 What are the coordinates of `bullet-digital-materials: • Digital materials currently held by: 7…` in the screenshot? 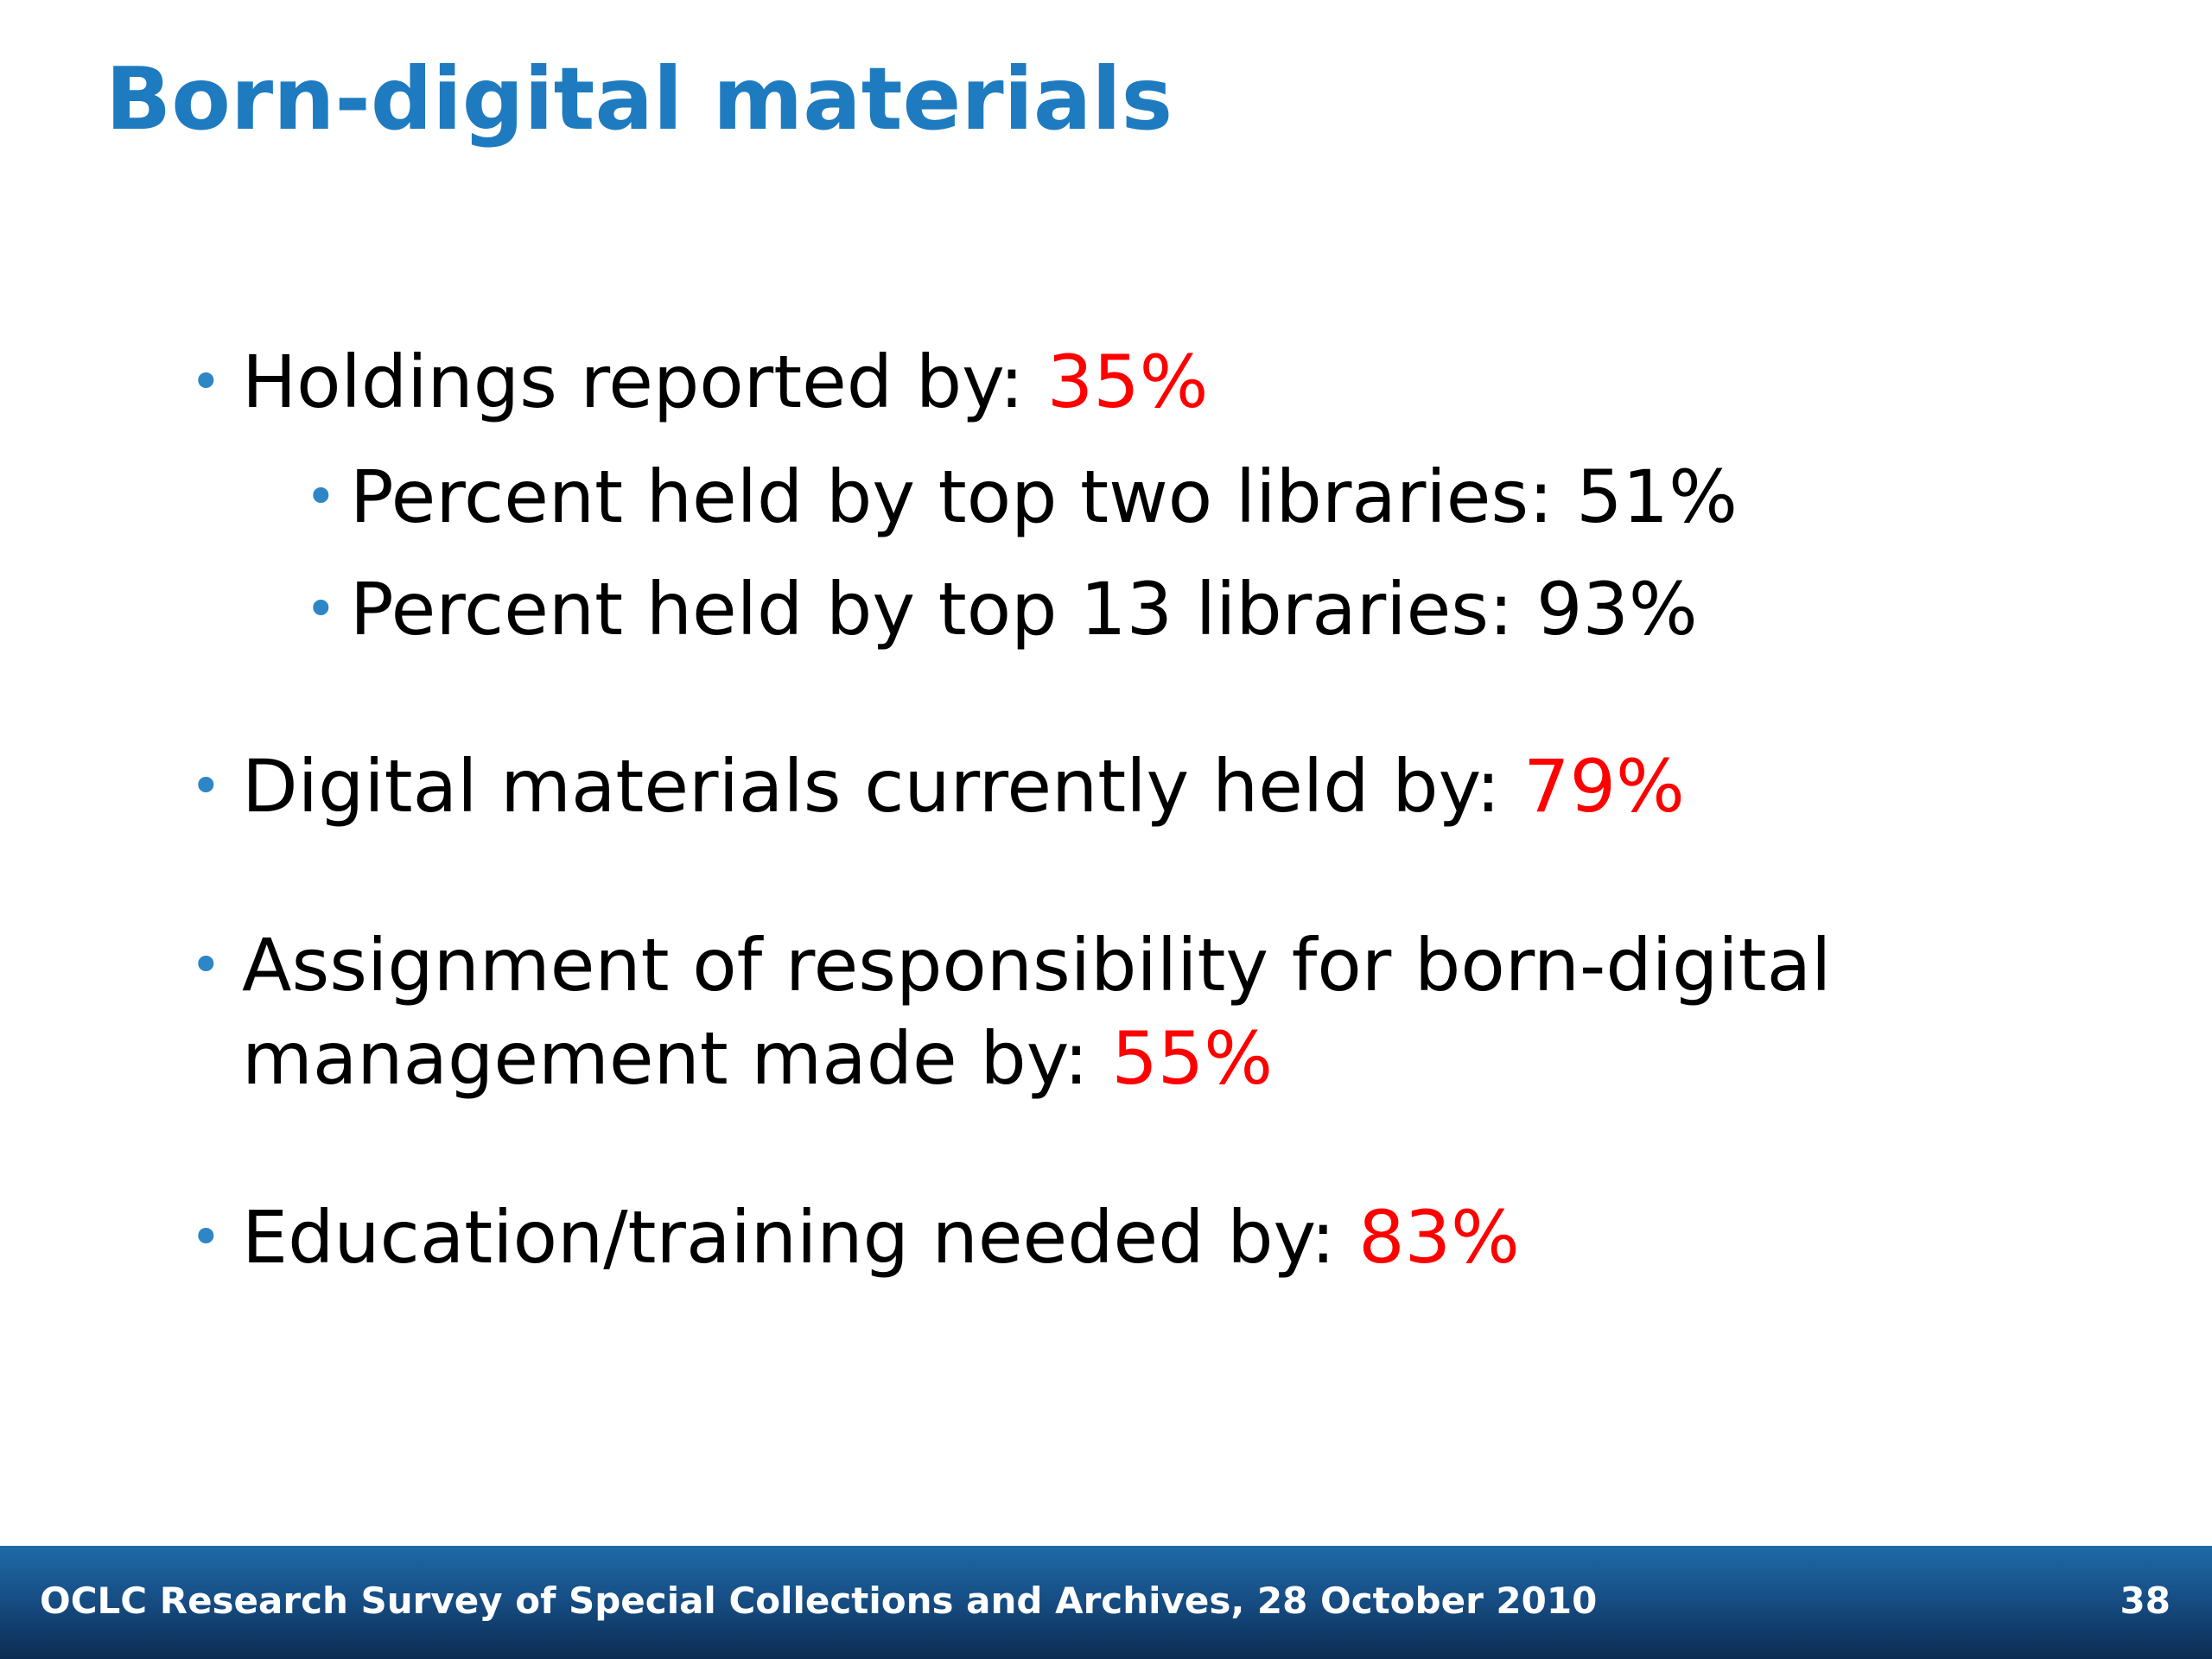 It's located at (937, 786).